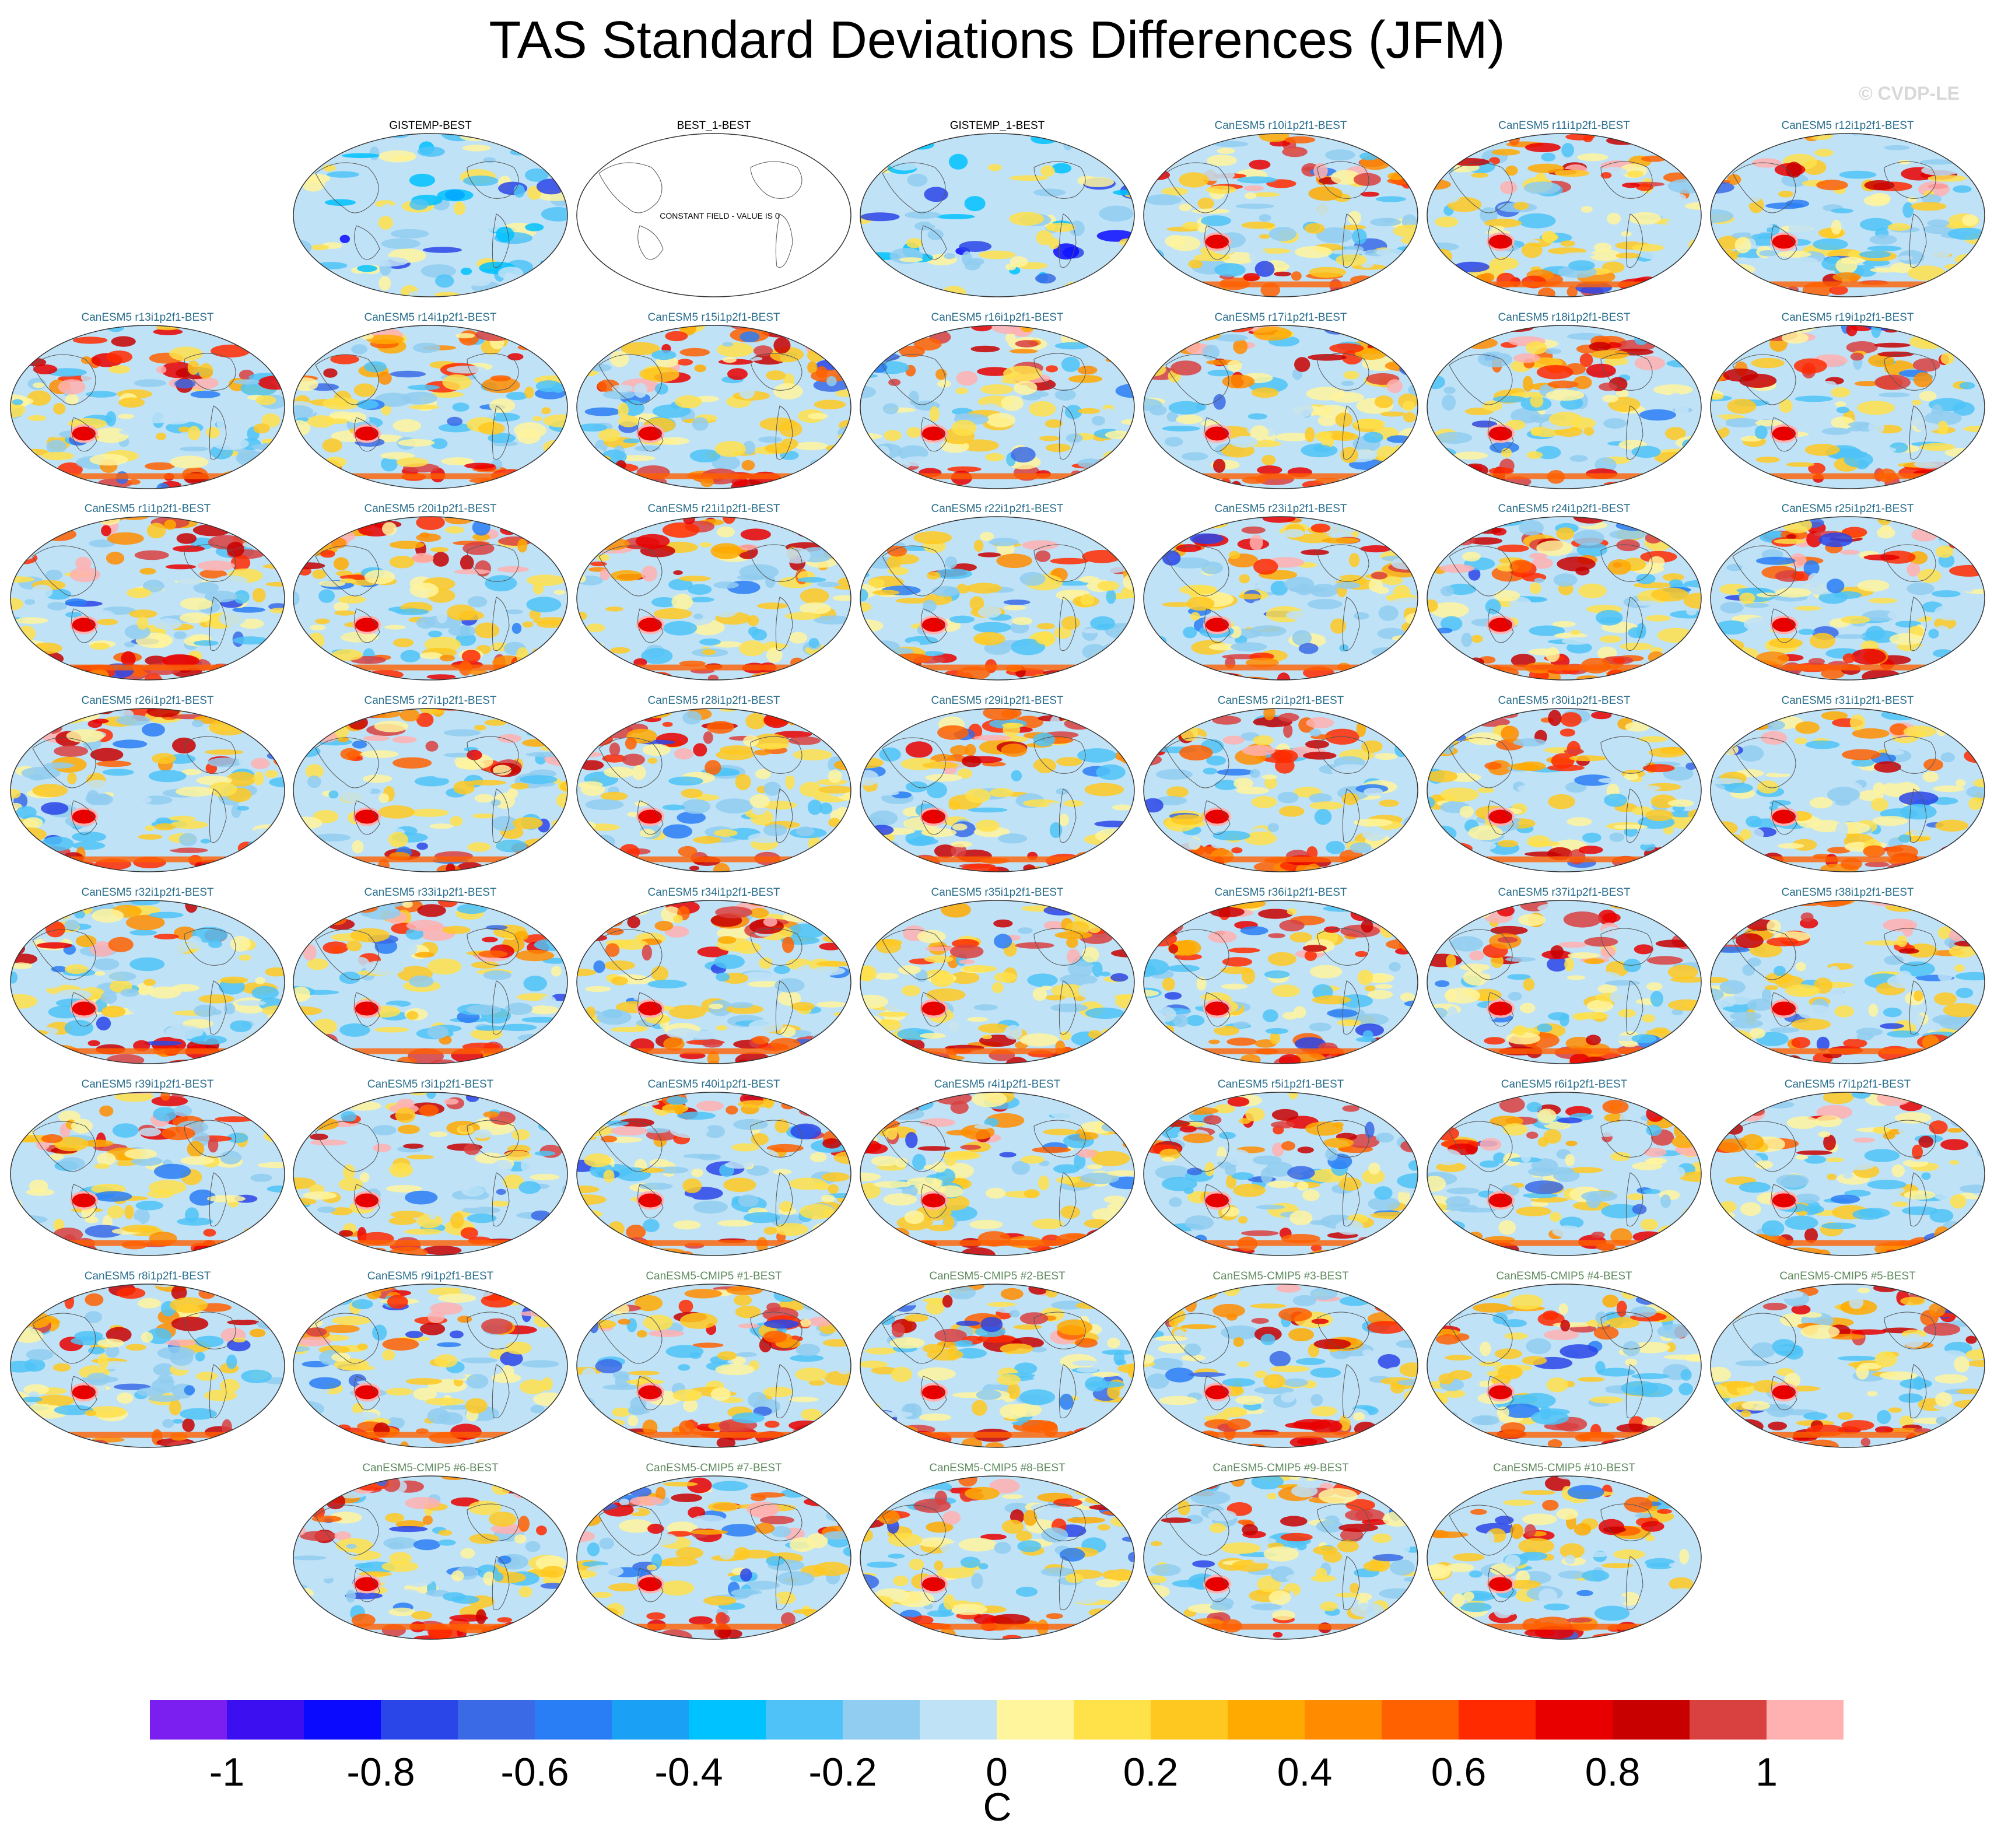 The image size is (1994, 1848). What do you see at coordinates (1551, 789) in the screenshot?
I see `coastline` at bounding box center [1551, 789].